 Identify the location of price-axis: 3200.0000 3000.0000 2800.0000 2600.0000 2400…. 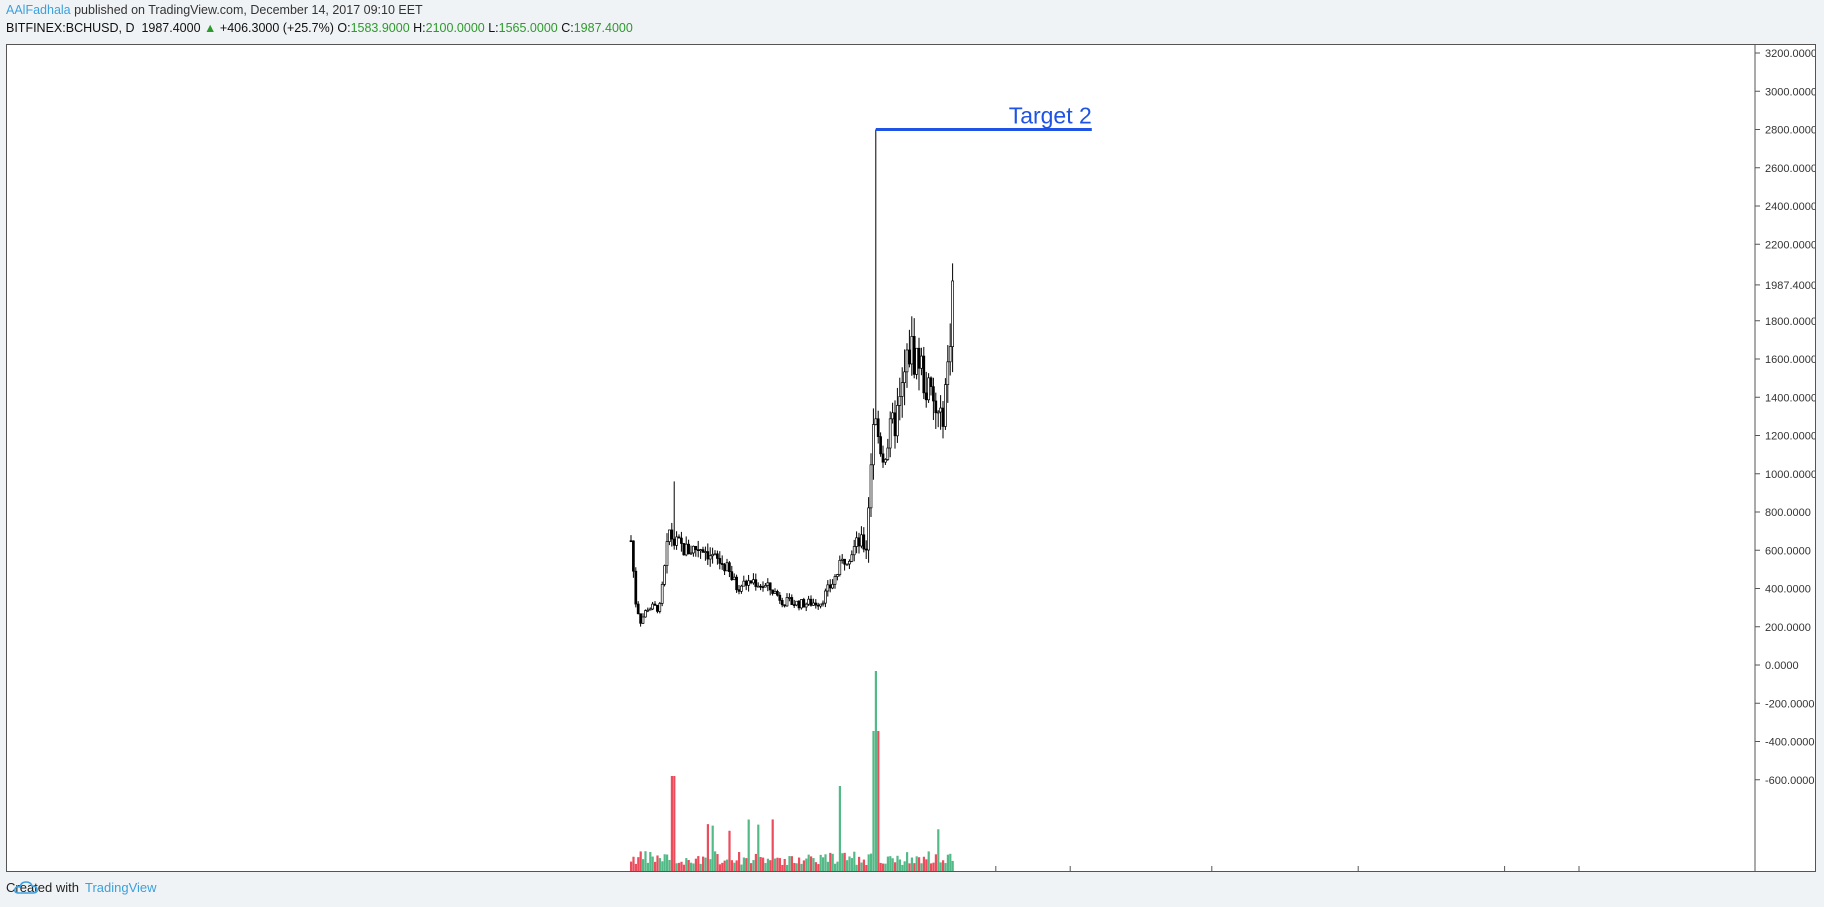
(1784, 458).